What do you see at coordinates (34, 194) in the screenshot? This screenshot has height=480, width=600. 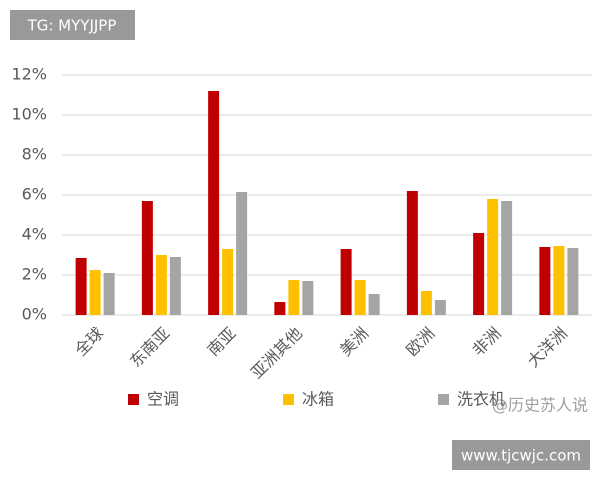 I see `y-tick-label: 6%` at bounding box center [34, 194].